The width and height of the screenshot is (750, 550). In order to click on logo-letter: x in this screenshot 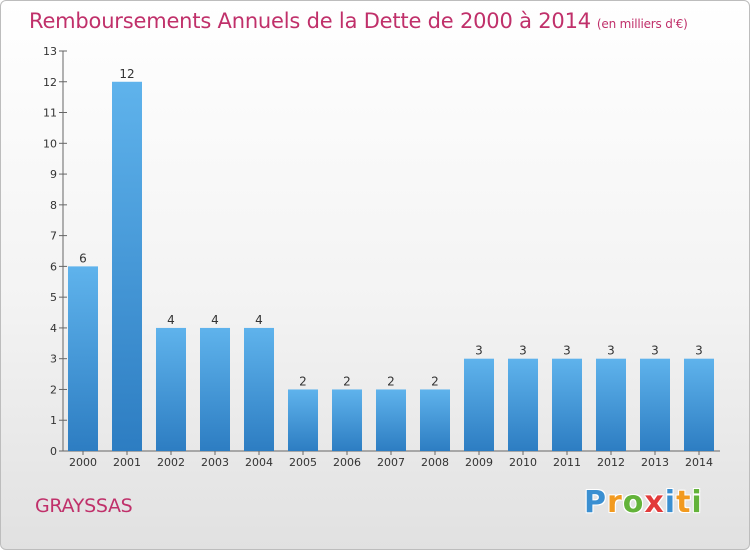, I will do `click(654, 502)`.